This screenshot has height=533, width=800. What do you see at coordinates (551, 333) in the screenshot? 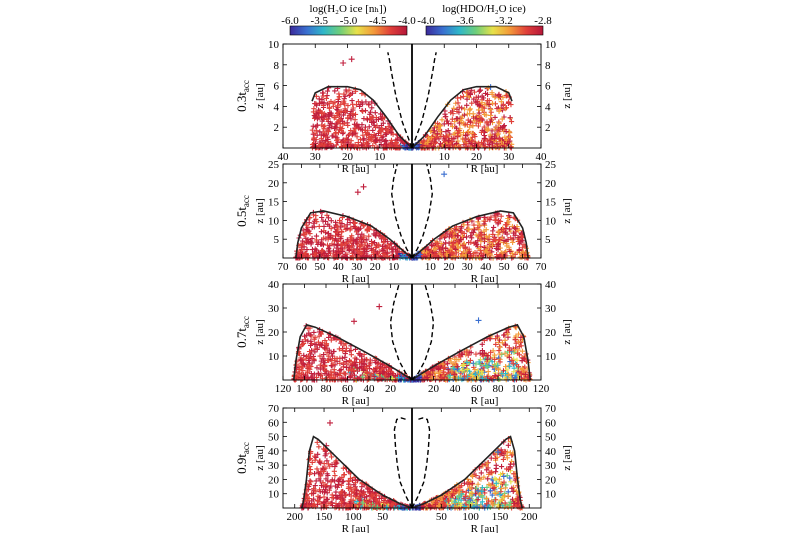
I see `y-tick-label: 20` at bounding box center [551, 333].